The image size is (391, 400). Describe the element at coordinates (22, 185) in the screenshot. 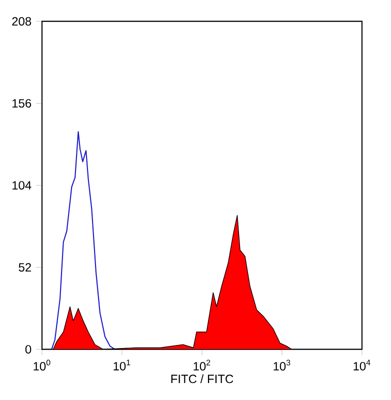

I see `y-tick-label: 104` at that location.